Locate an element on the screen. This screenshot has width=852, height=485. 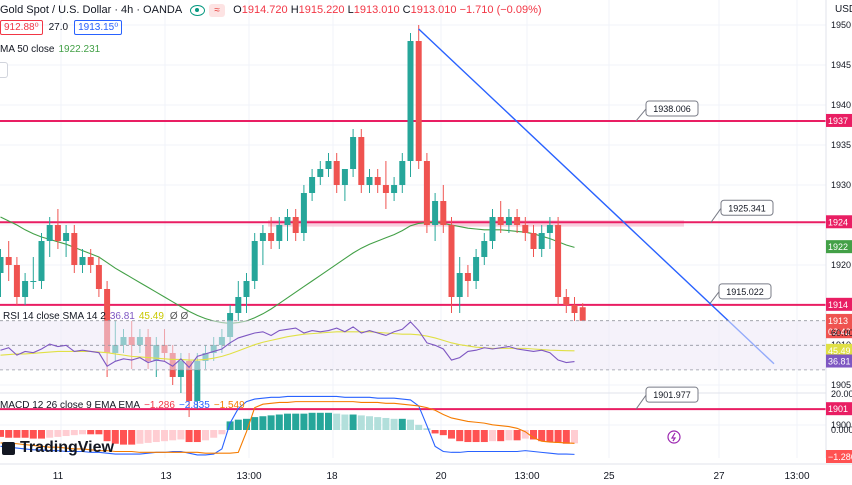
macd-tag-bg is located at coordinates (839, 456).